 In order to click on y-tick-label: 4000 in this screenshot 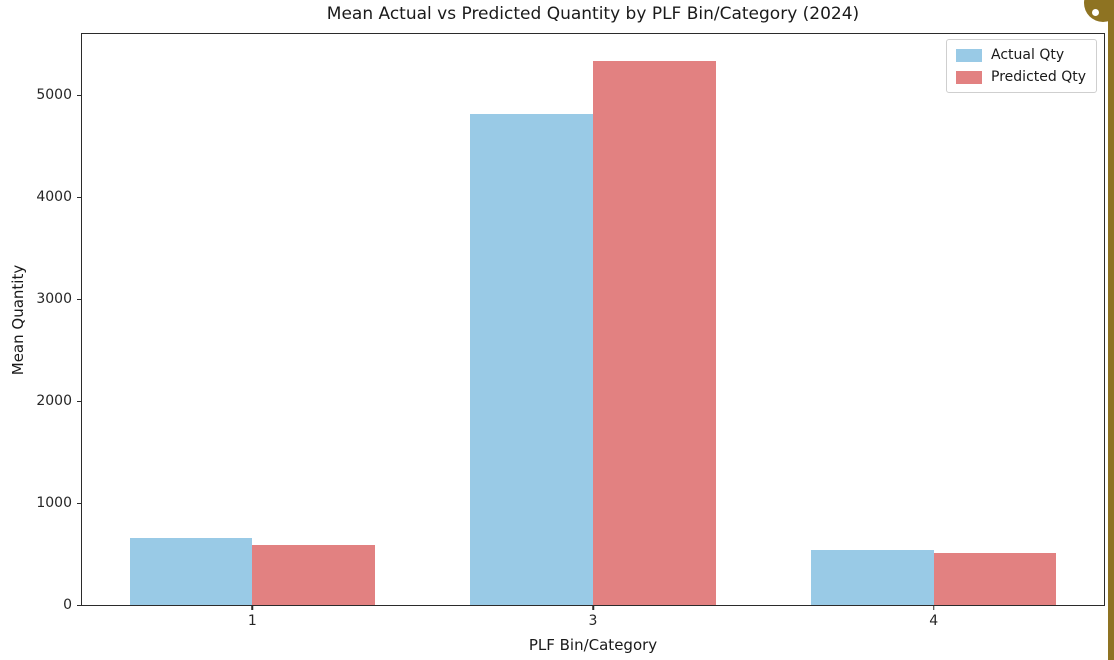, I will do `click(54, 197)`.